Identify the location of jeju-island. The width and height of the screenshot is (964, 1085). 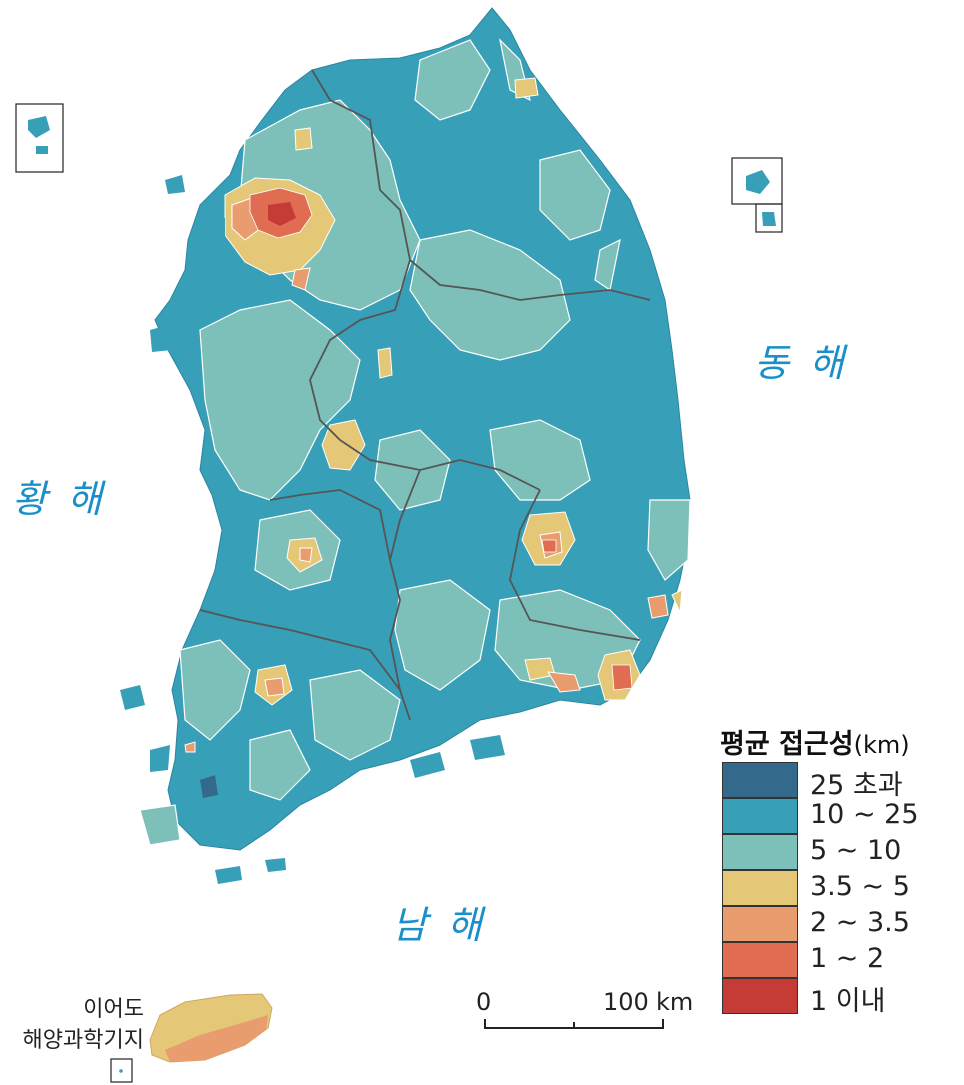
(211, 1028).